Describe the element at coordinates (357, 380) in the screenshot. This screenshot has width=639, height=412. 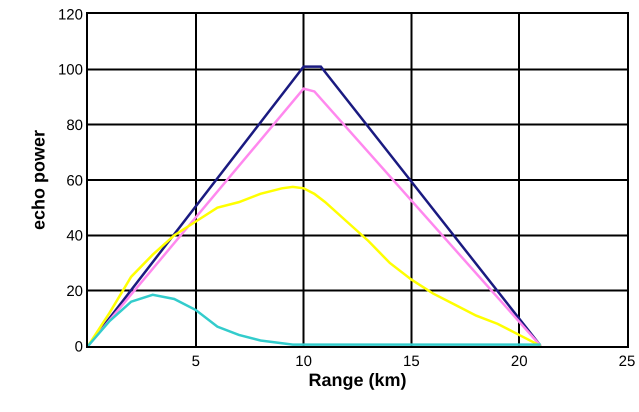
I see `x-axis-title: Range (km)` at that location.